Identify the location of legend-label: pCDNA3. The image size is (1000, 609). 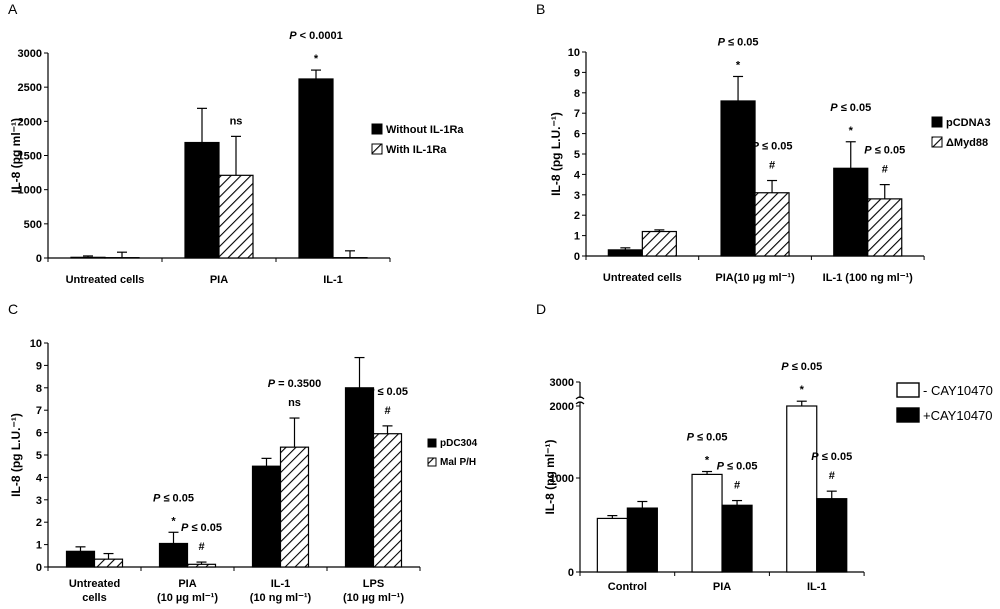
(968, 123).